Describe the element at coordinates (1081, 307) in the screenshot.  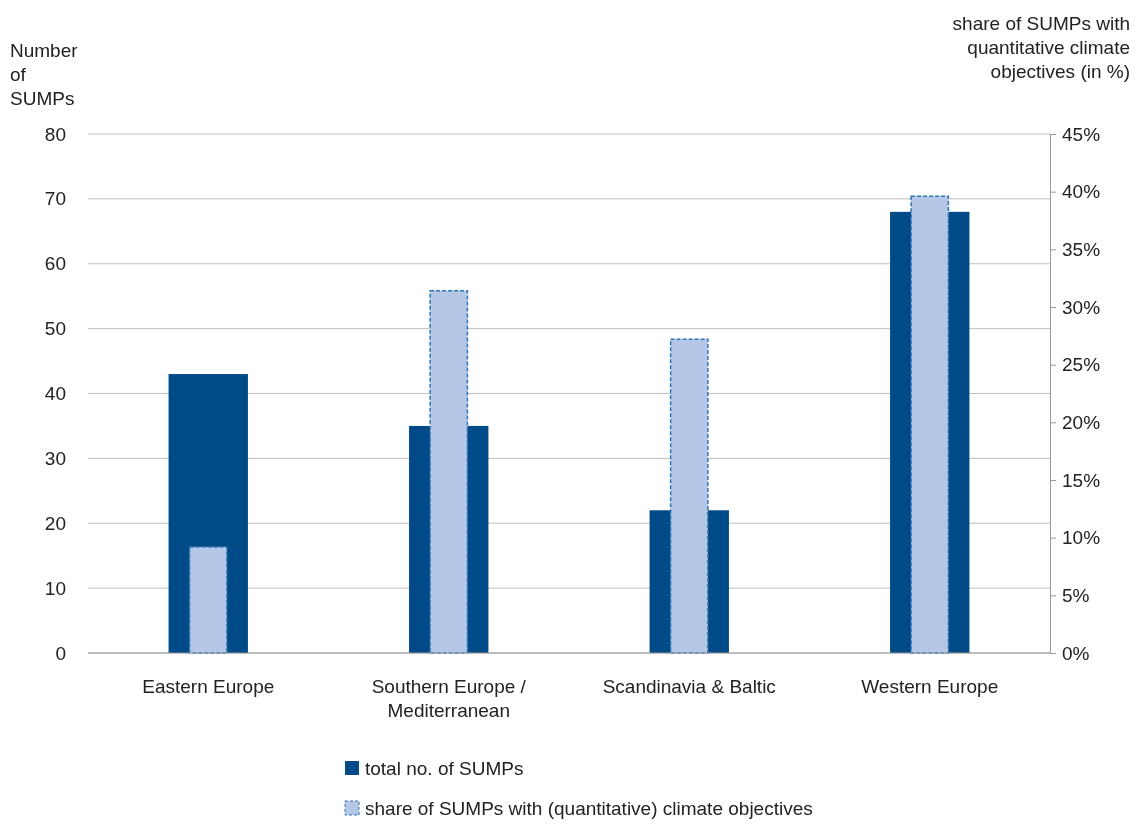
I see `y2-tick-label: 30%` at that location.